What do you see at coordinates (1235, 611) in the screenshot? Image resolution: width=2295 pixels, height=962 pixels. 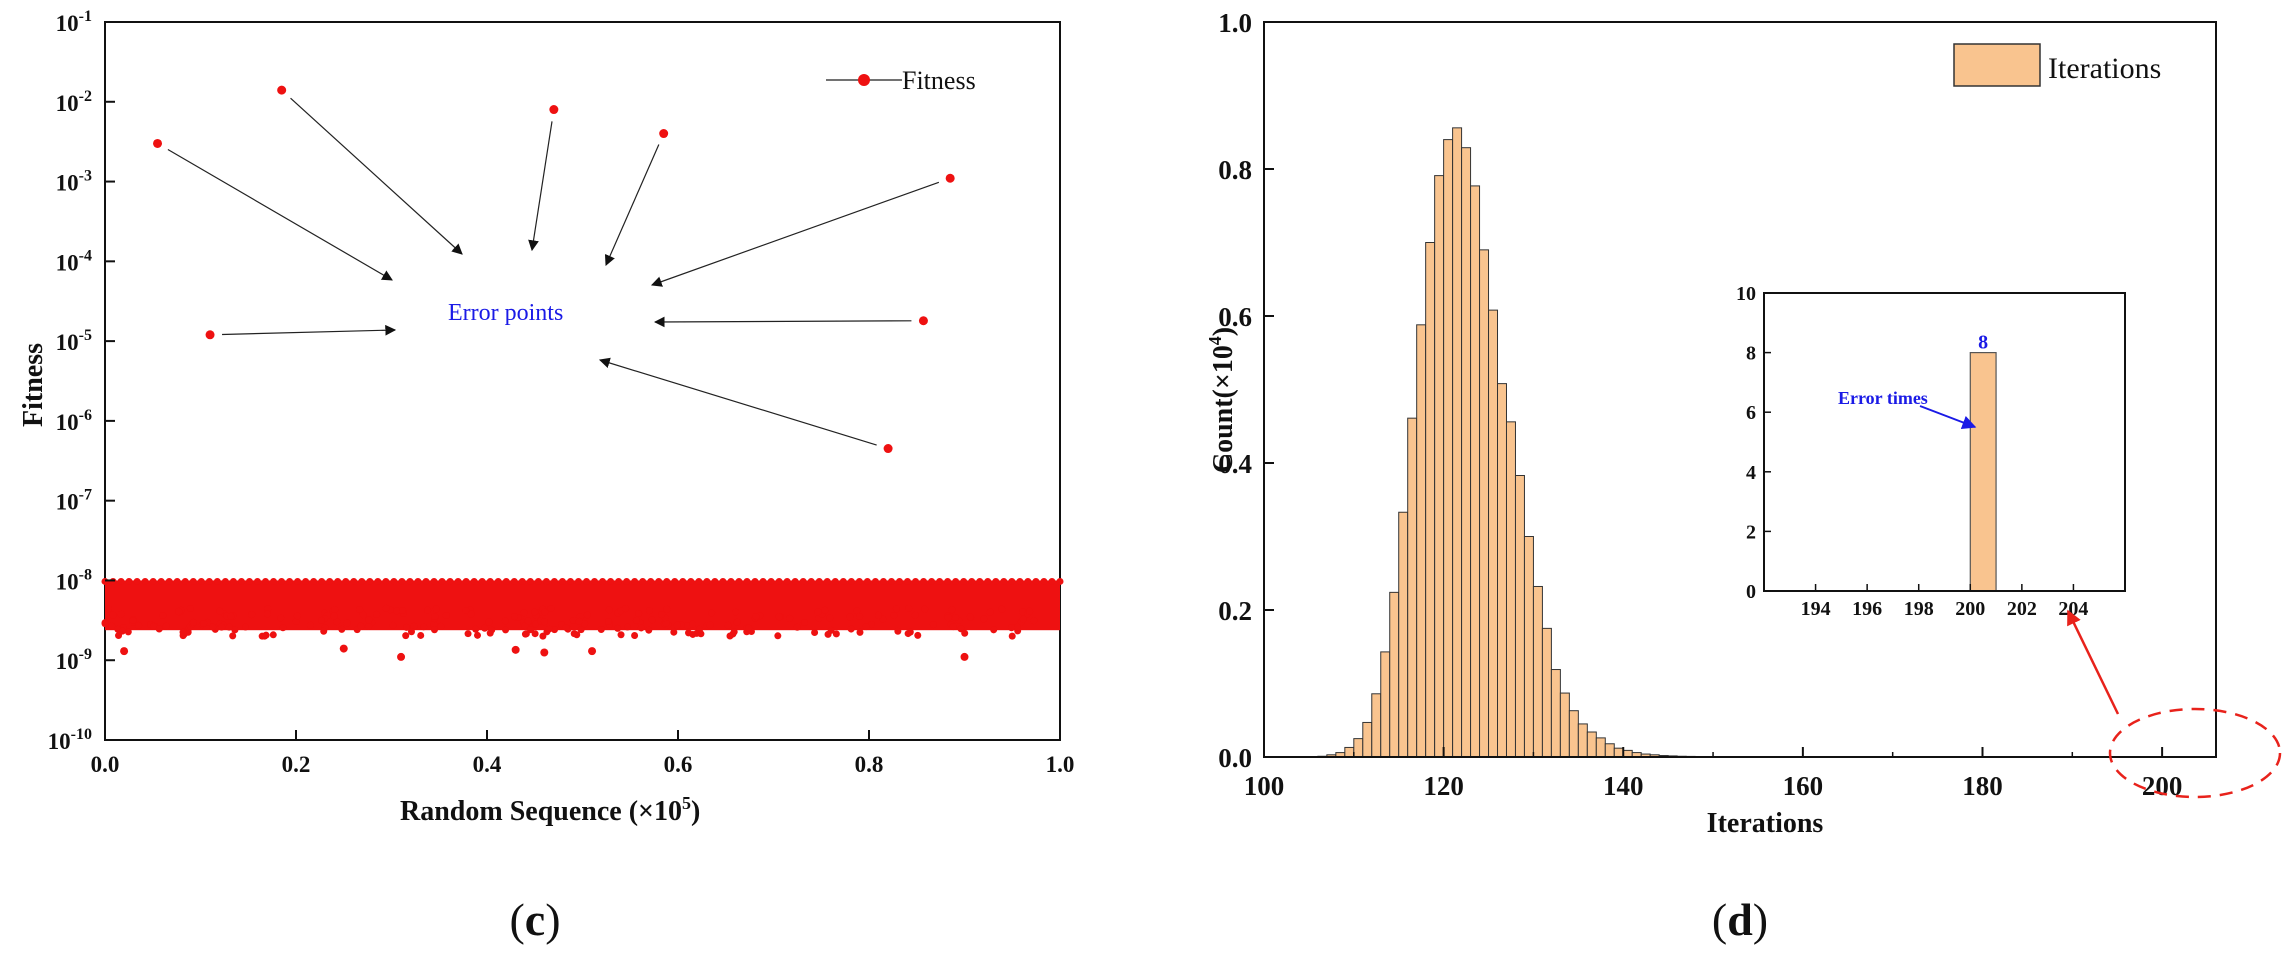 I see `y-tick-label-d: 0.2` at bounding box center [1235, 611].